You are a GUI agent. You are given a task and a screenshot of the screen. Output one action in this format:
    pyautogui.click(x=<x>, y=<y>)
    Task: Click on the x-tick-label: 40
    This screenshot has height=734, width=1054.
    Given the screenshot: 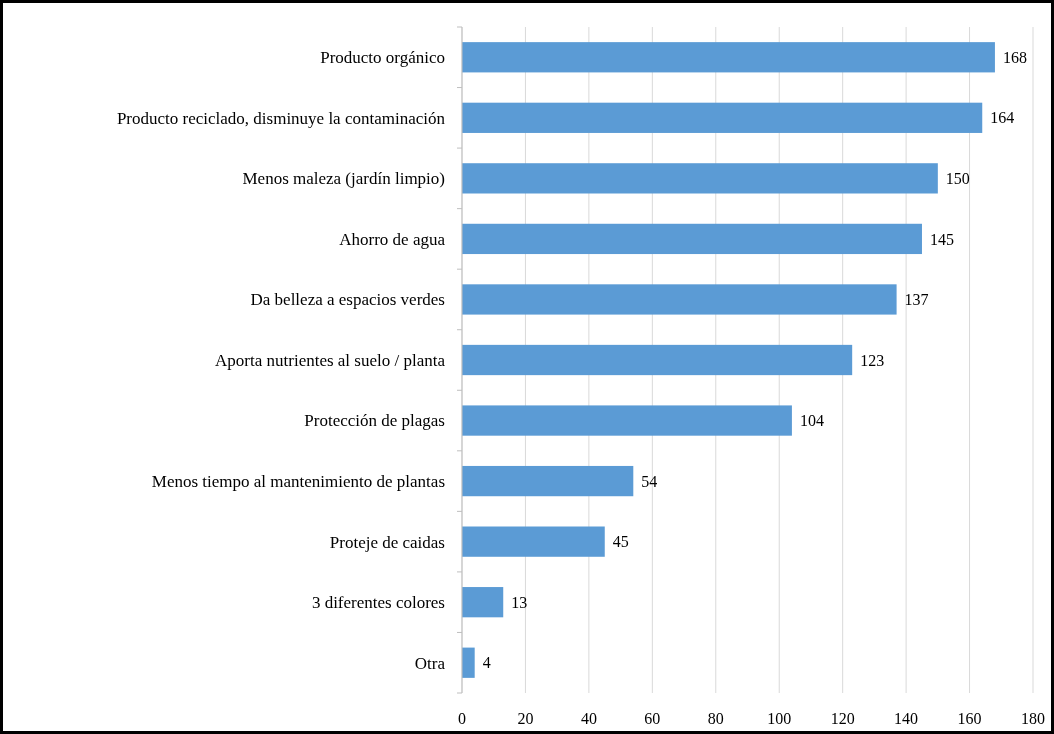 What is the action you would take?
    pyautogui.click(x=588, y=718)
    